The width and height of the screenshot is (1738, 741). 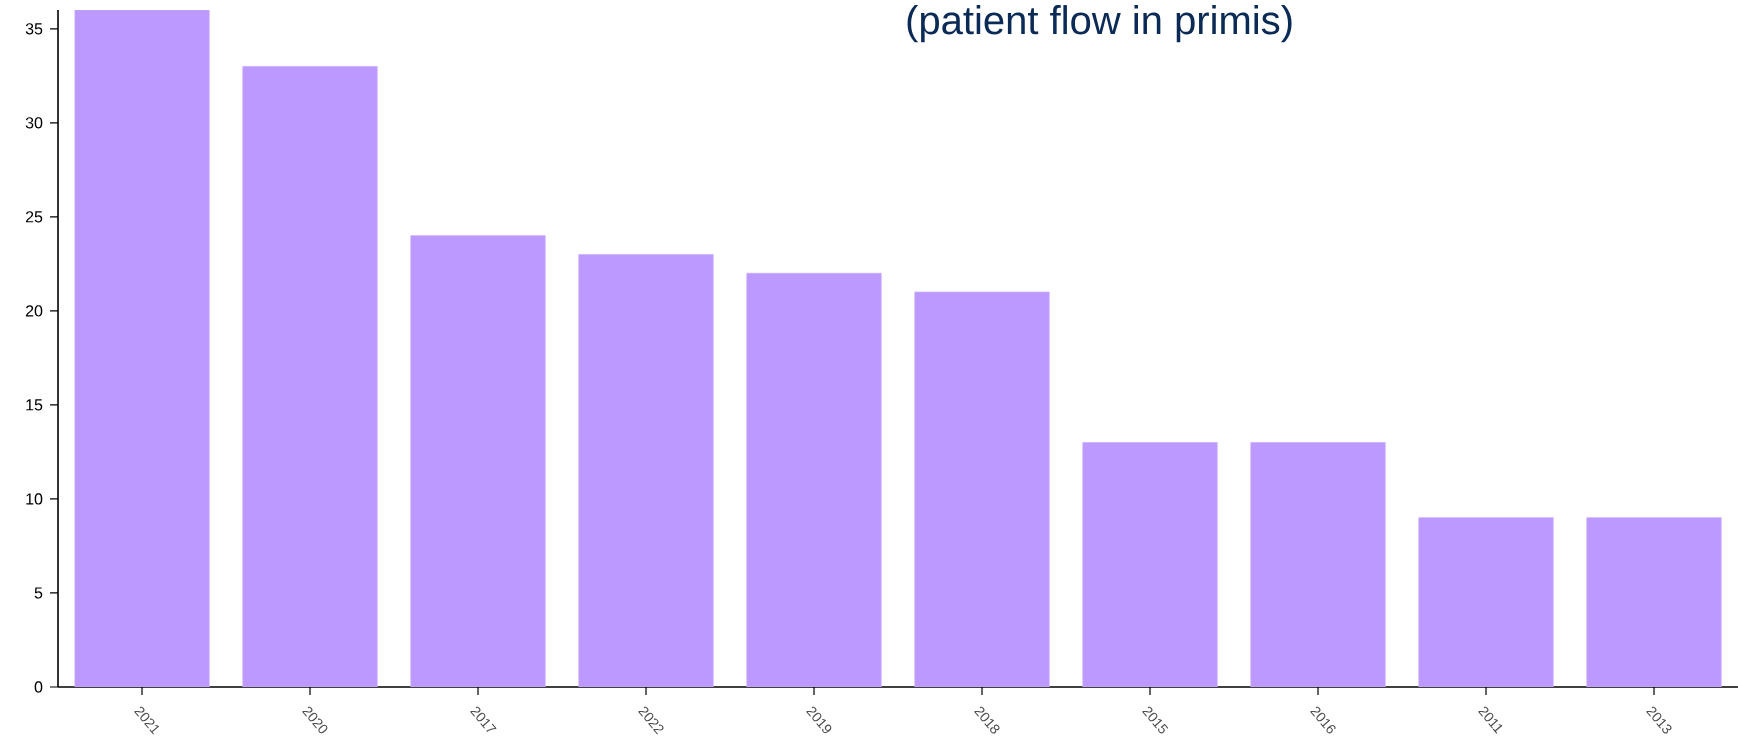 I want to click on chart-title: (patient flow in primis), so click(x=1099, y=24).